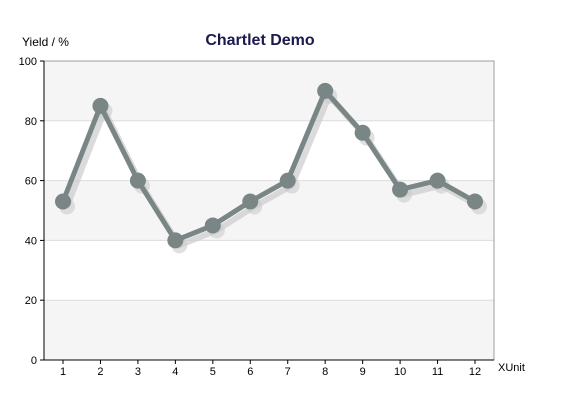 Image resolution: width=566 pixels, height=400 pixels. What do you see at coordinates (270, 372) in the screenshot?
I see `x-tick-labels: 1 2 3 4 5 6 7 8 9 10 11 12` at bounding box center [270, 372].